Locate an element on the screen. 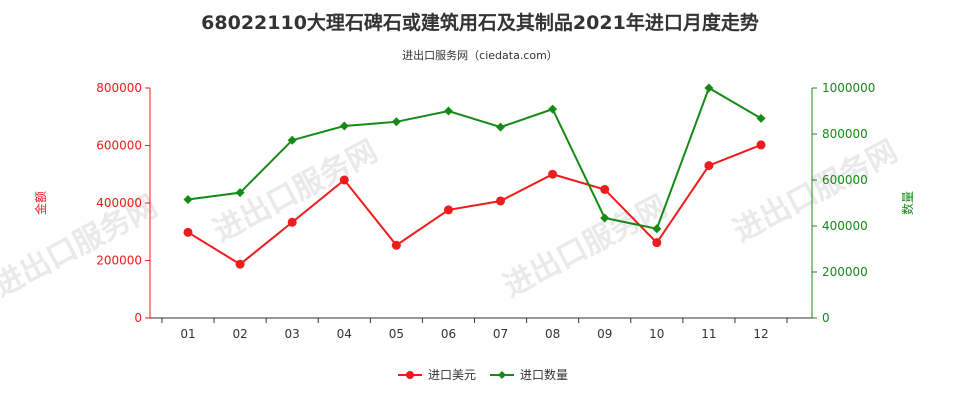 The height and width of the screenshot is (404, 960). left-axis-tick-label: 0 is located at coordinates (138, 318).